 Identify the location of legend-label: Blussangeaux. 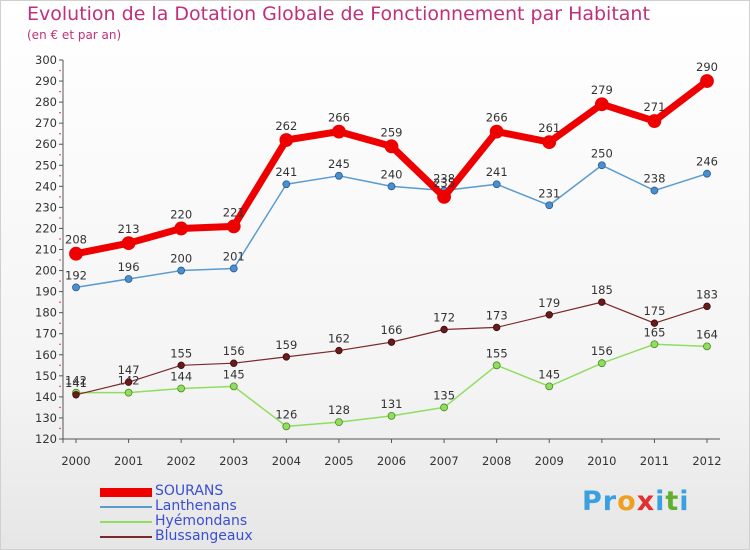
(204, 536).